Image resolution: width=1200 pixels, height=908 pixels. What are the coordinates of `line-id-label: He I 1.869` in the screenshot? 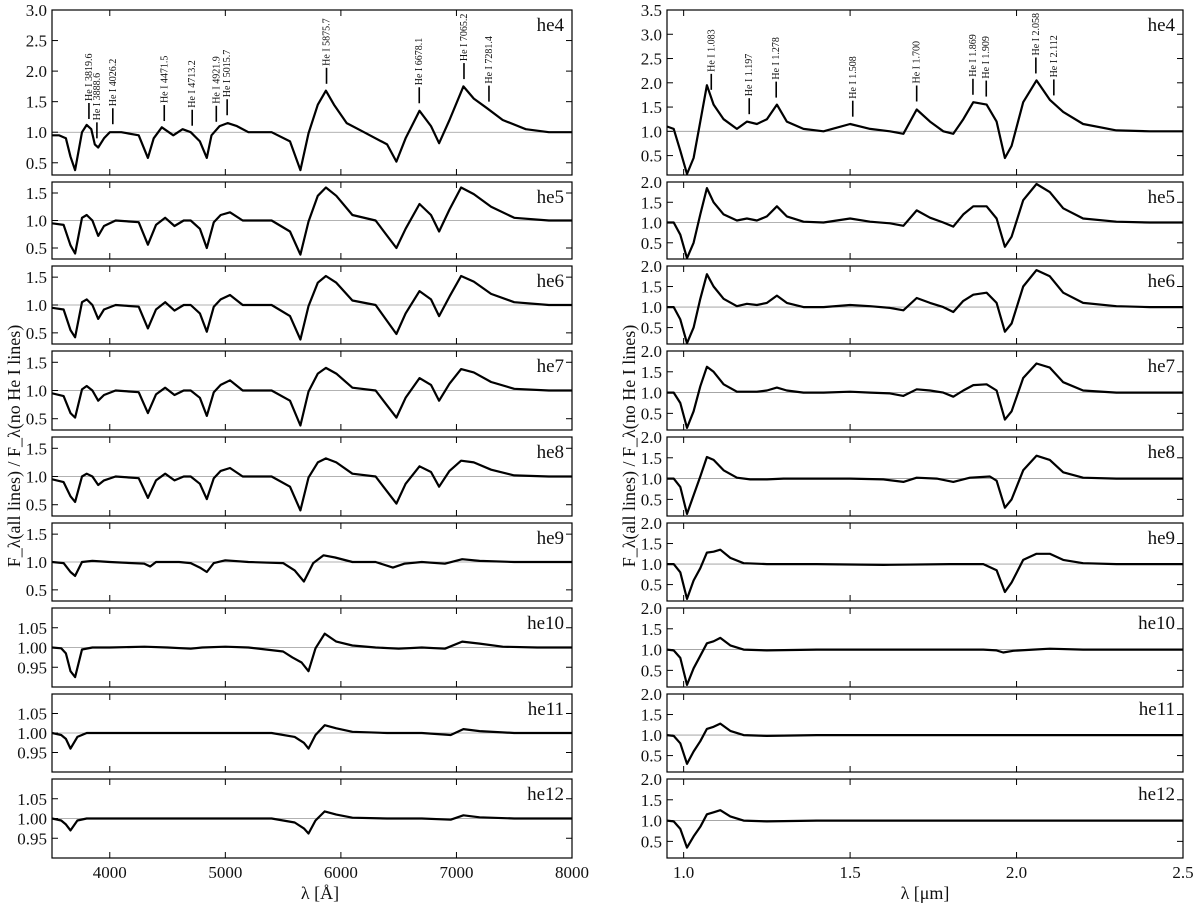 It's located at (973, 55).